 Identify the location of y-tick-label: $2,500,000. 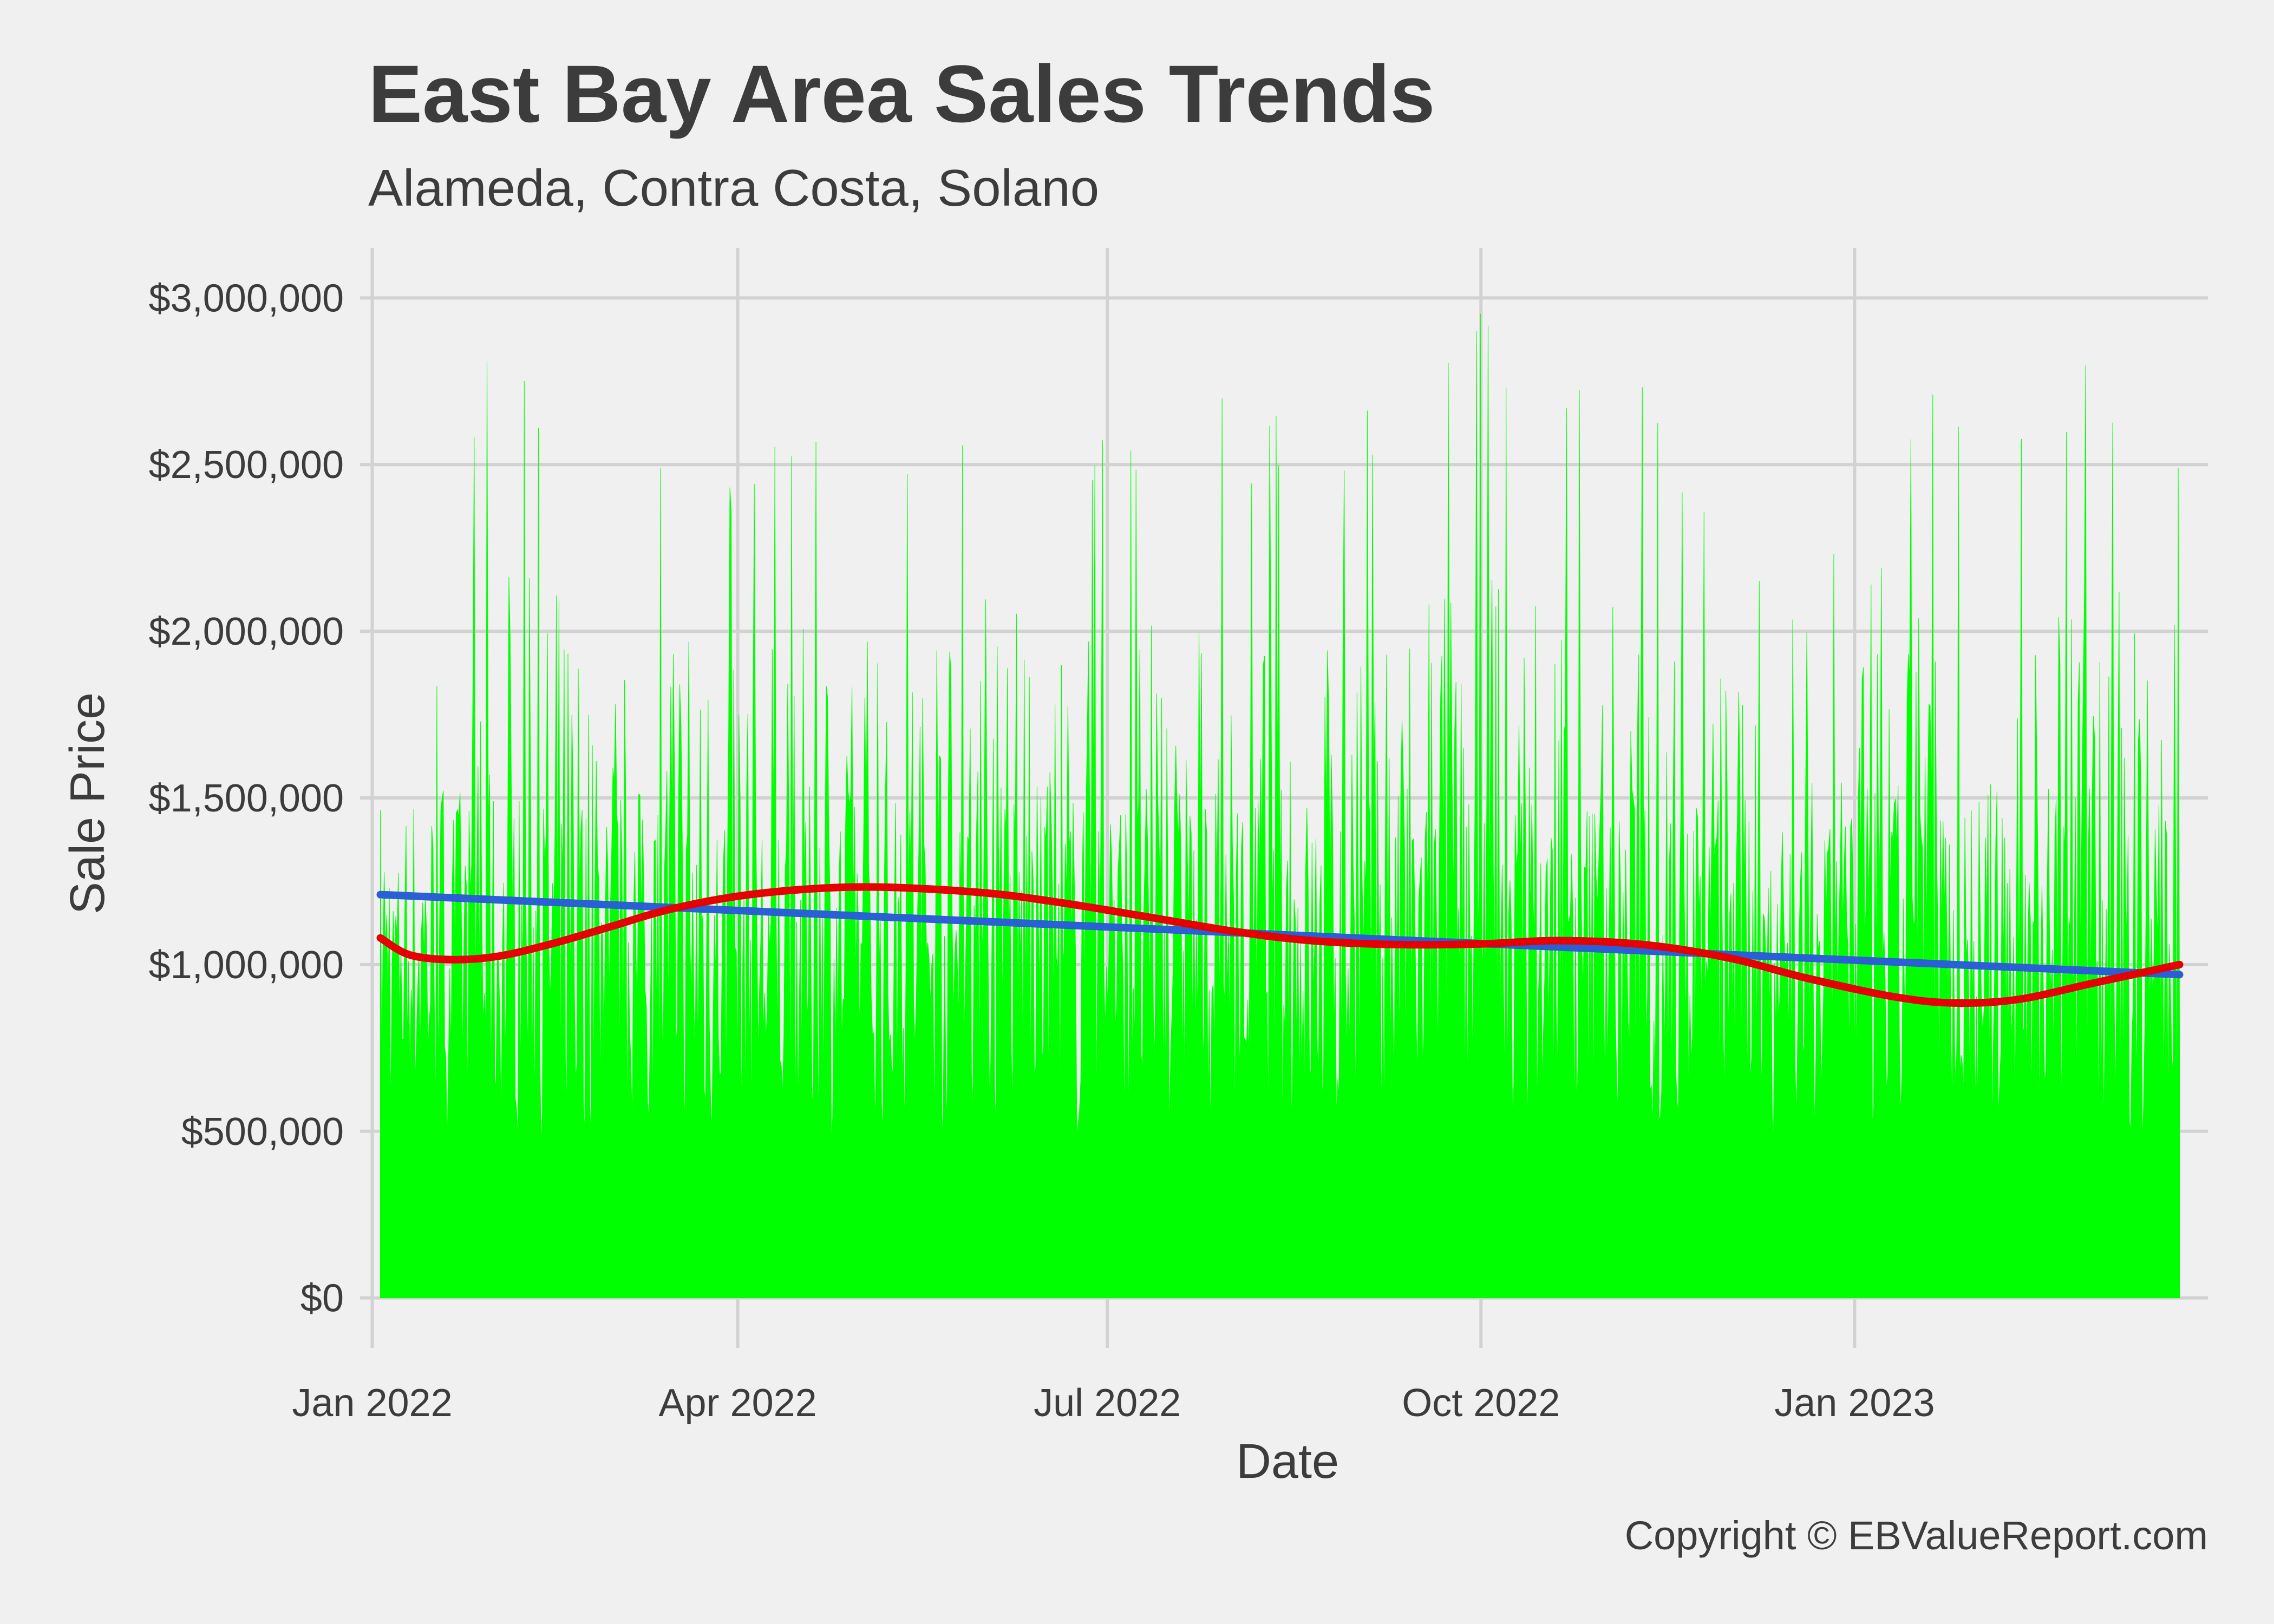
(247, 465).